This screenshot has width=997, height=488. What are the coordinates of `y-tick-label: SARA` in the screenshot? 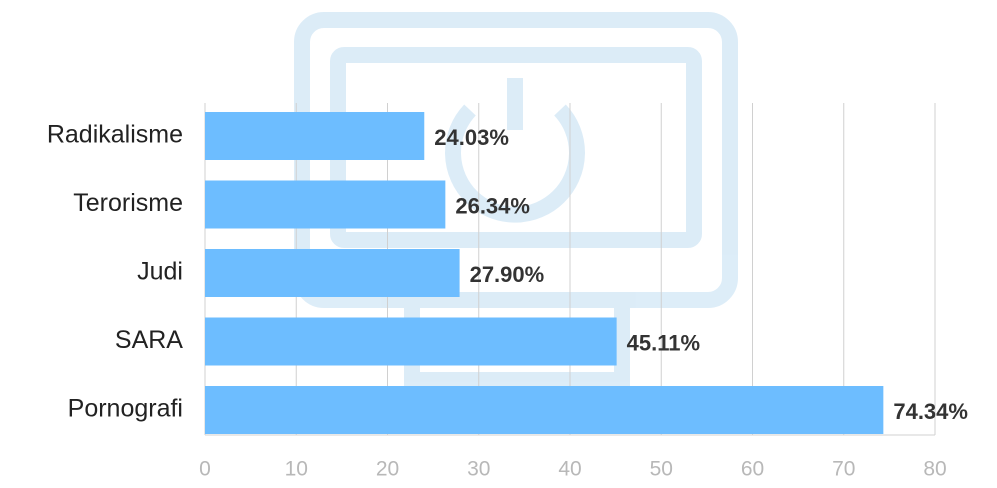 It's located at (149, 340).